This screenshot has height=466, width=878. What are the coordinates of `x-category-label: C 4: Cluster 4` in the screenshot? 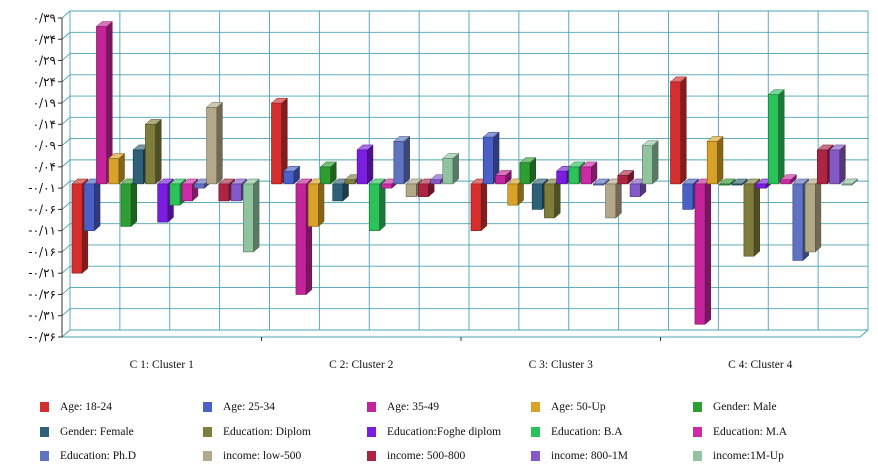 It's located at (760, 365).